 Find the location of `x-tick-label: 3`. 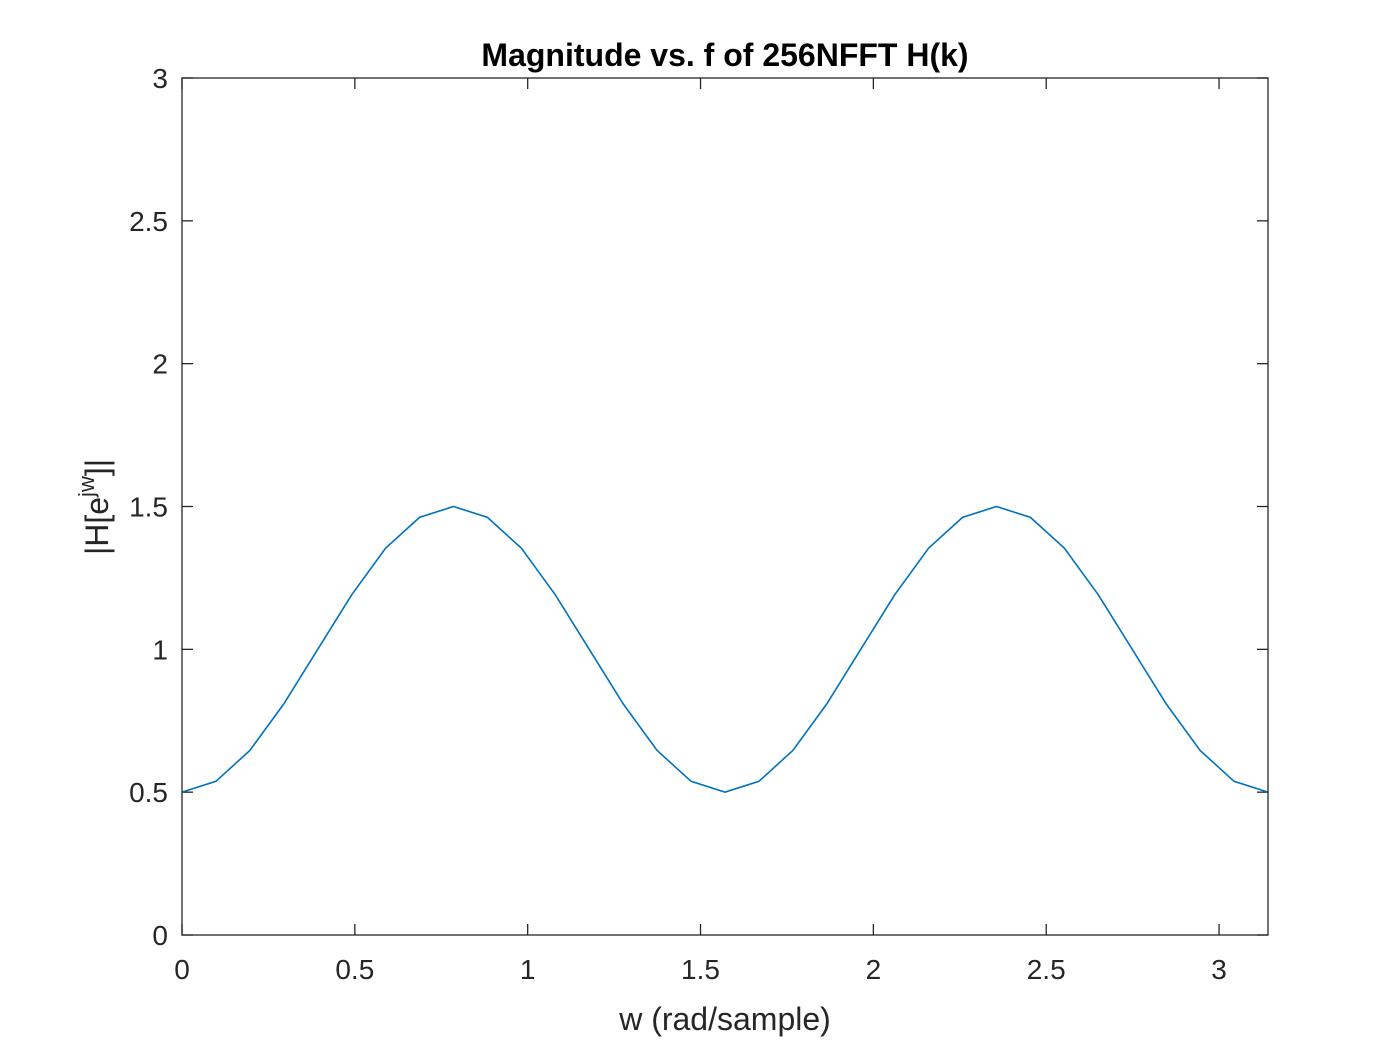

x-tick-label: 3 is located at coordinates (1219, 969).